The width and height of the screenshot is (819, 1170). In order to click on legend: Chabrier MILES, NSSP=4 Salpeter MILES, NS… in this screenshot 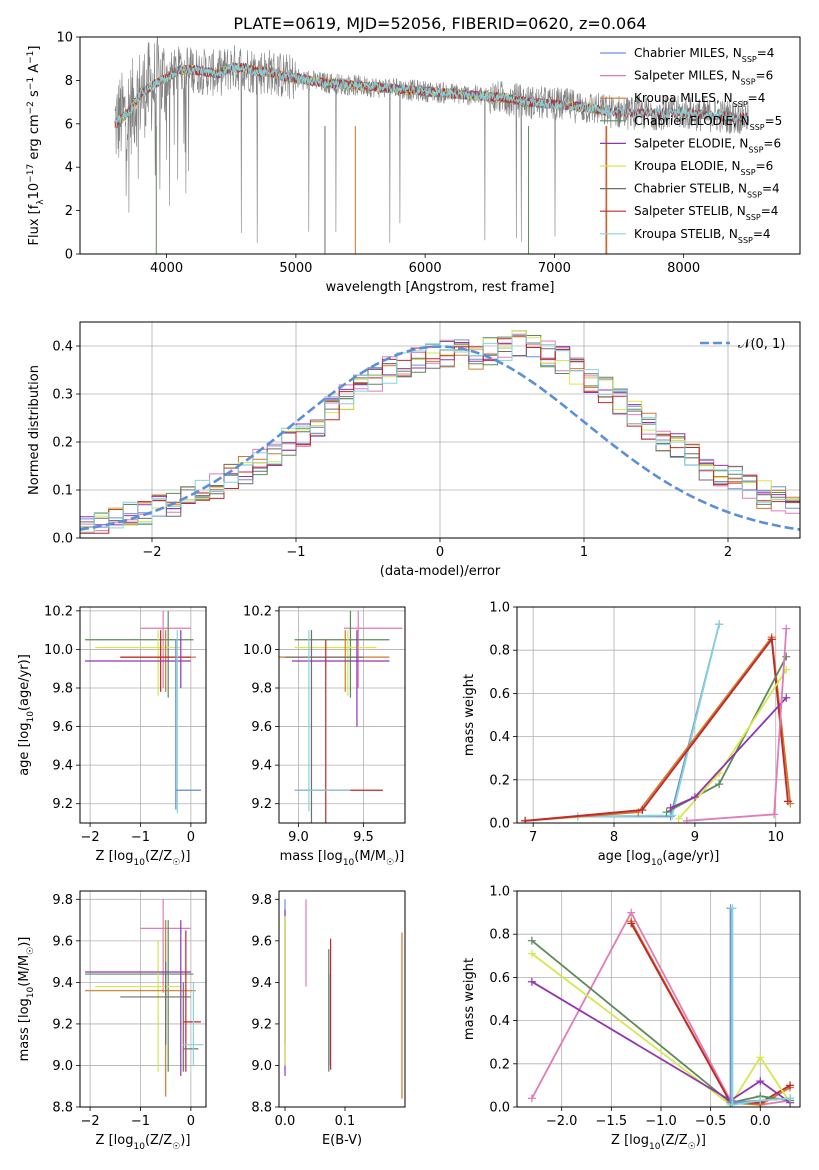, I will do `click(691, 145)`.